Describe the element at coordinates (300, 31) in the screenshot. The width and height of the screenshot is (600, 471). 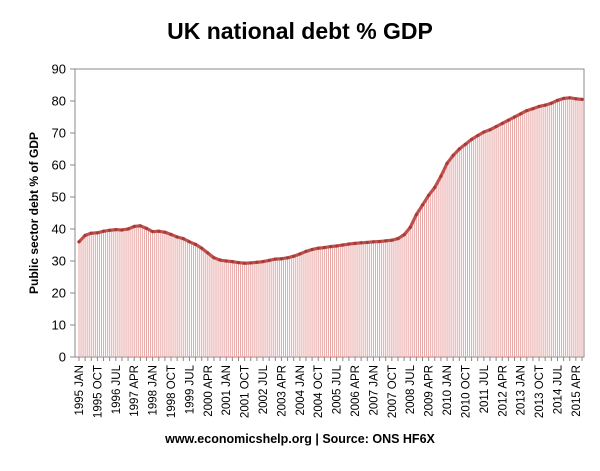
I see `chart-title: UK national debt % GDP` at that location.